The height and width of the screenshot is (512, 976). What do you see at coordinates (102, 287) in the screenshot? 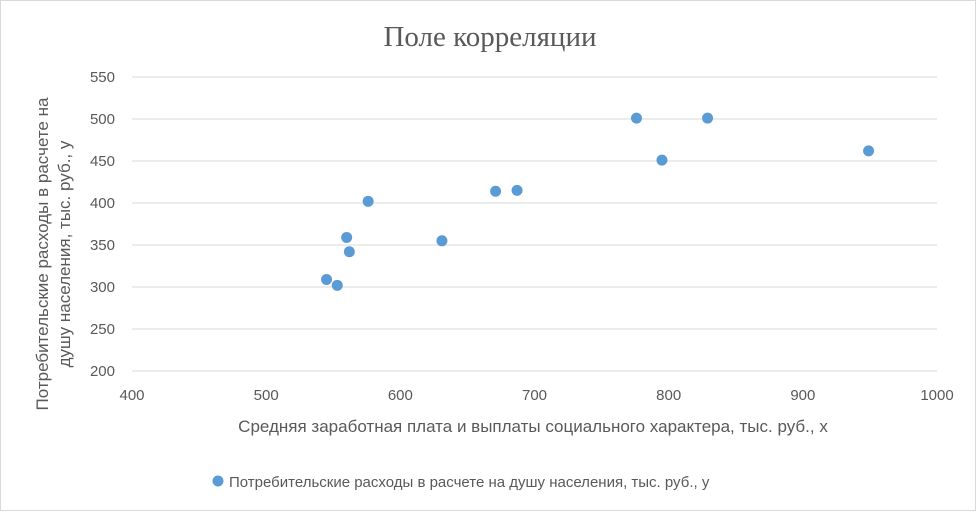
I see `y-tick-label: 300` at bounding box center [102, 287].